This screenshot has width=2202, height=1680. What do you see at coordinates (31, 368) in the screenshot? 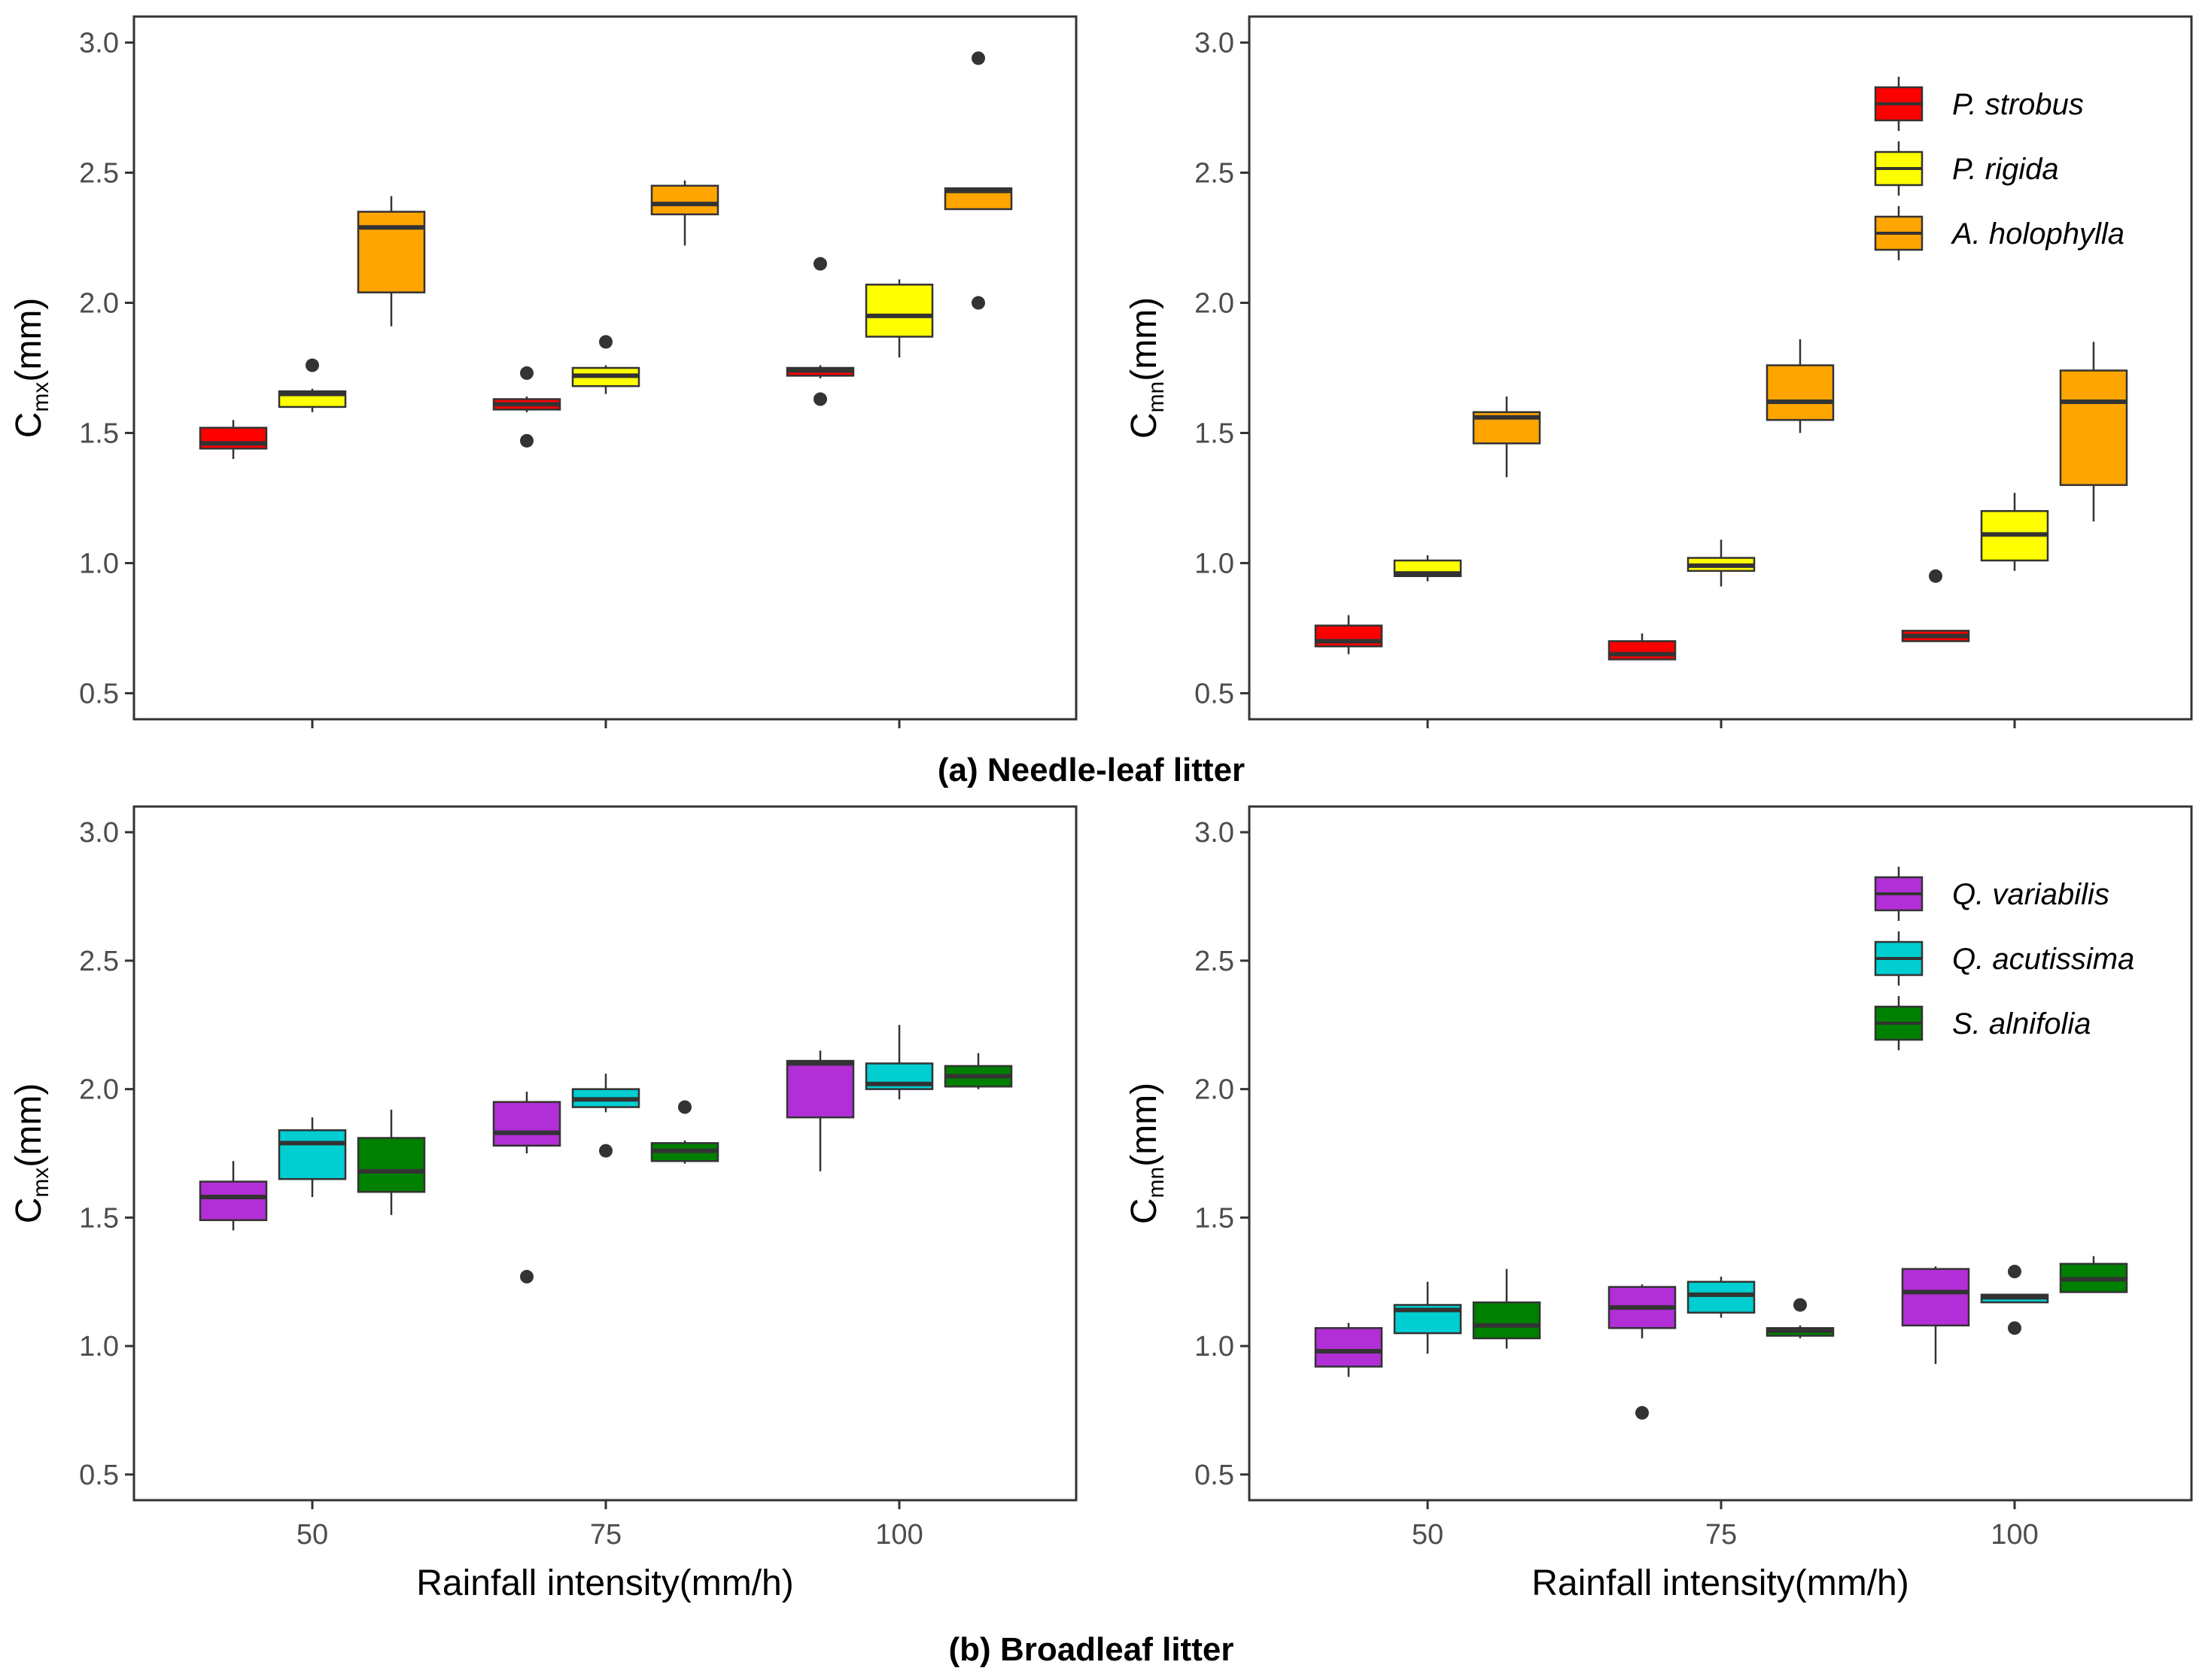
I see `y-axis-title-needle-max: Cmx(mm)` at bounding box center [31, 368].